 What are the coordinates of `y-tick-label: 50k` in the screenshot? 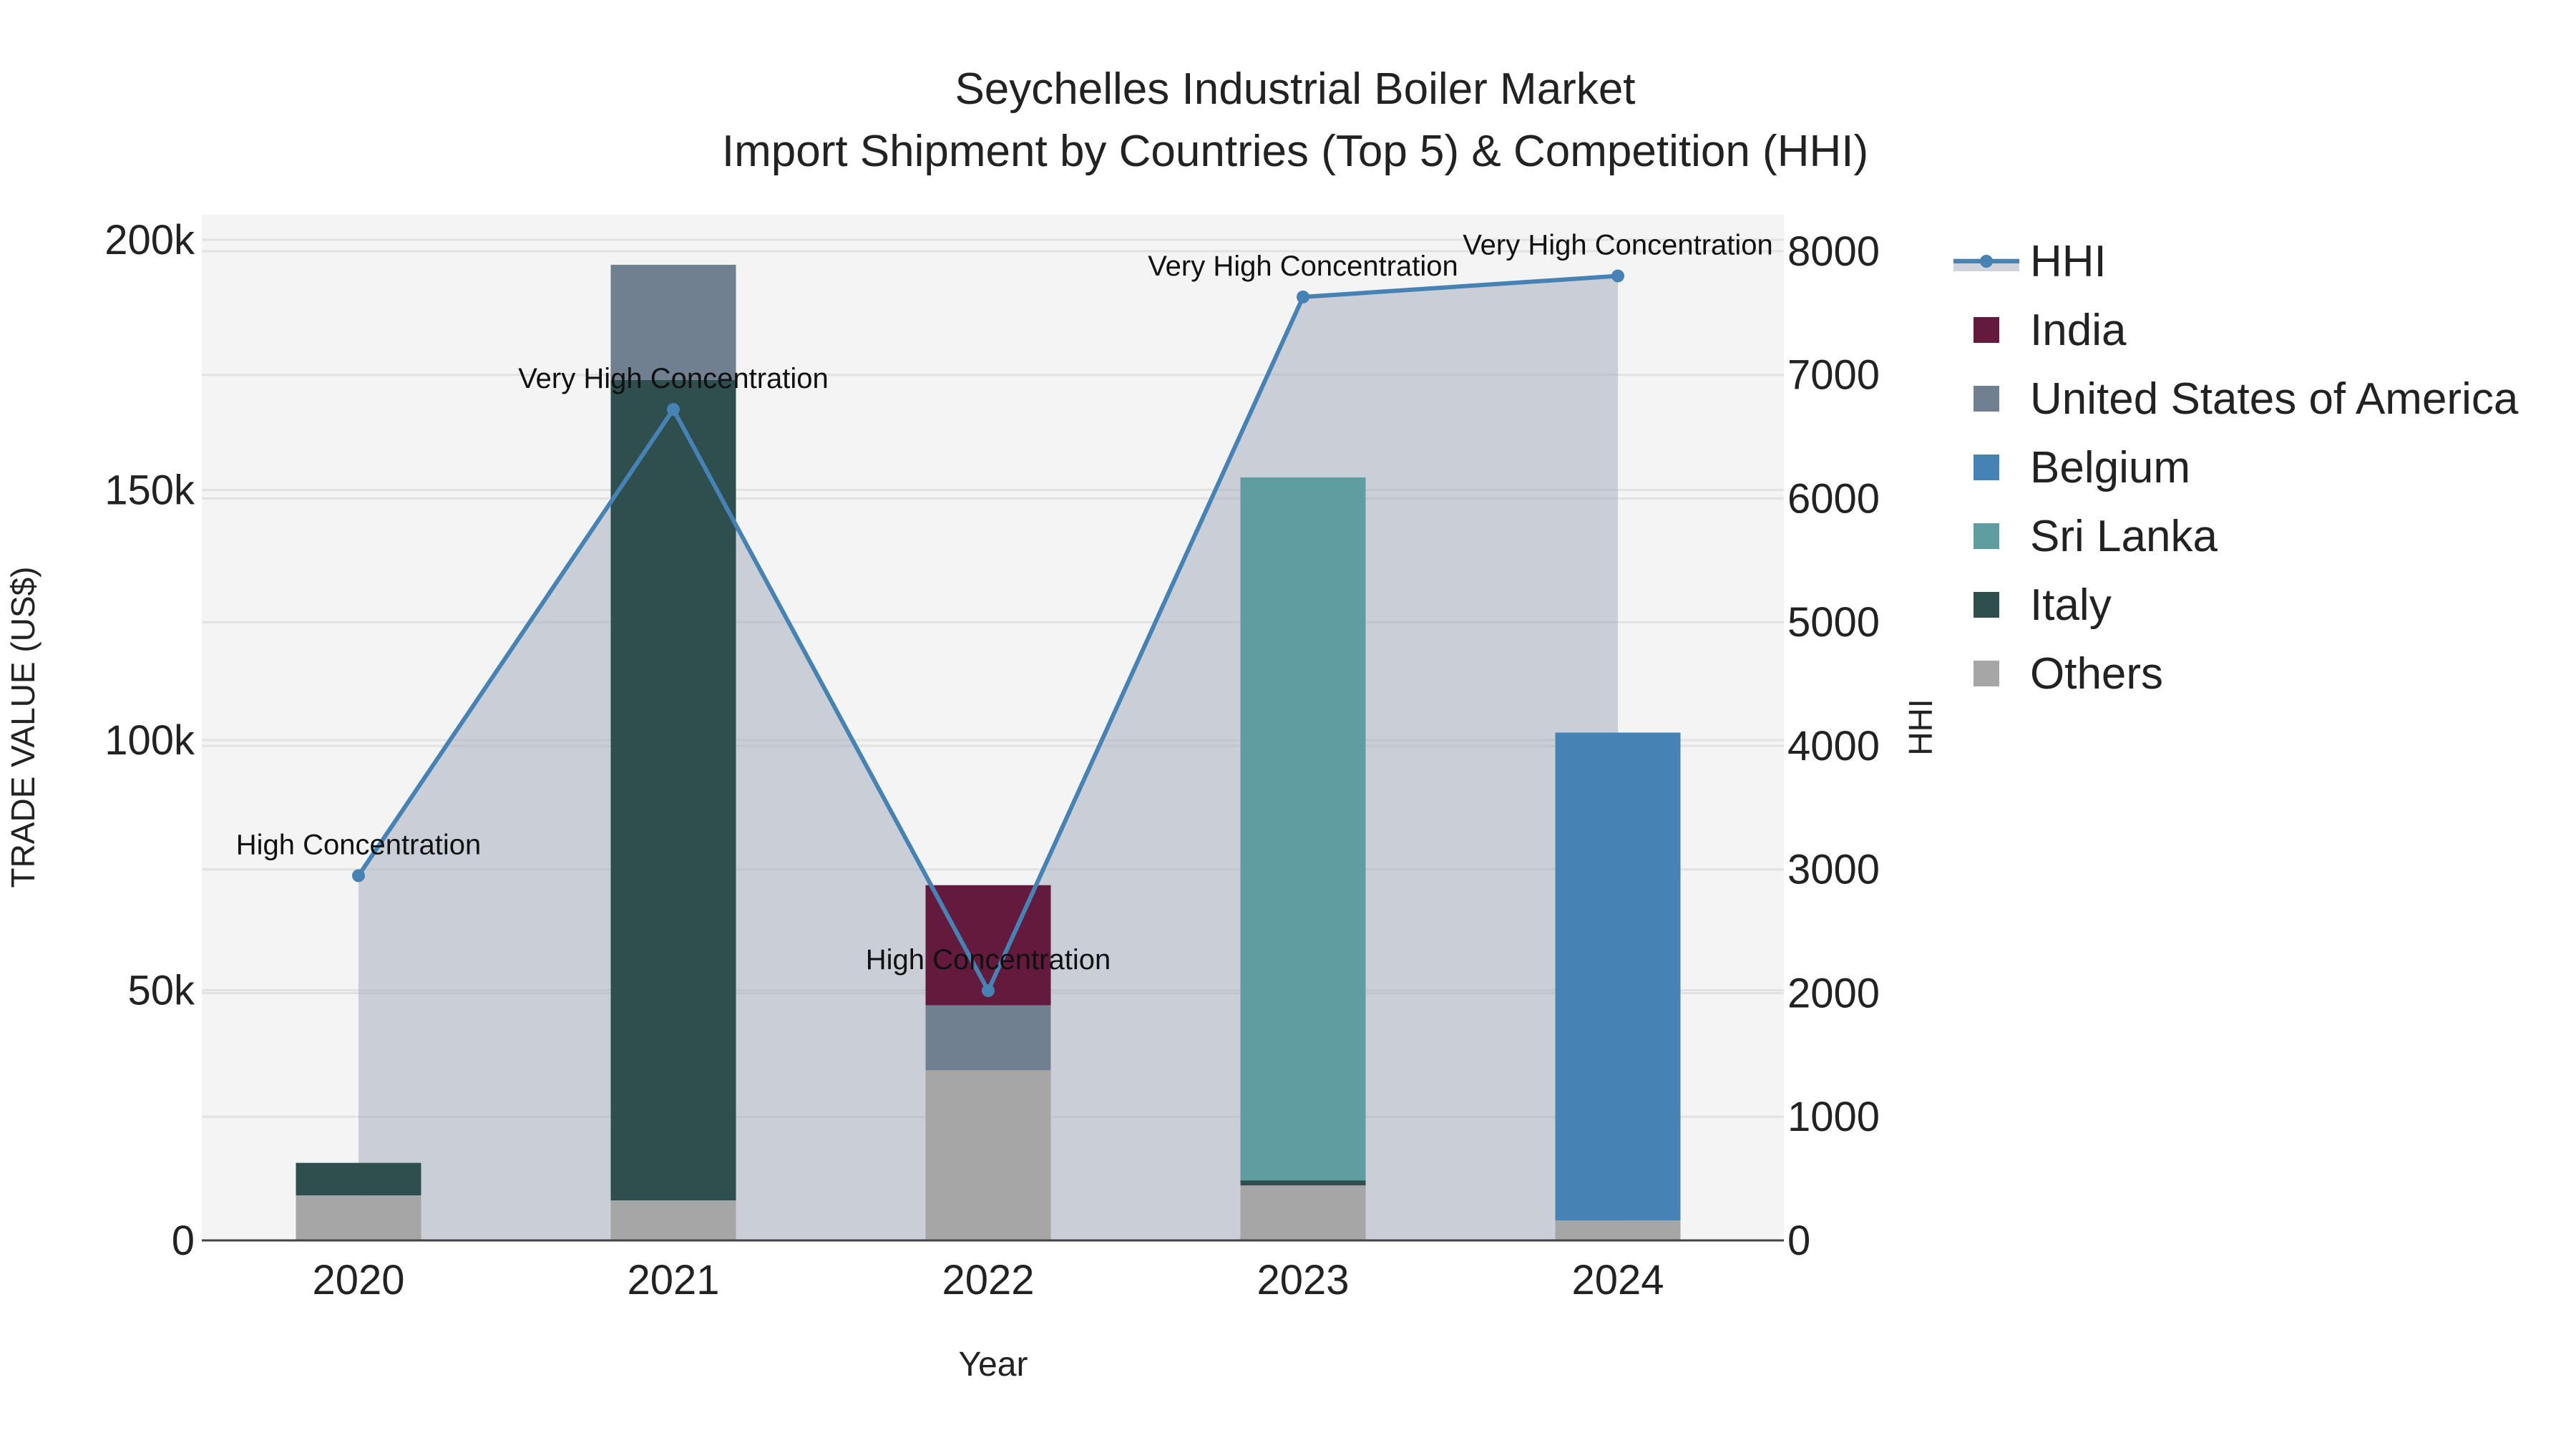 It's located at (161, 991).